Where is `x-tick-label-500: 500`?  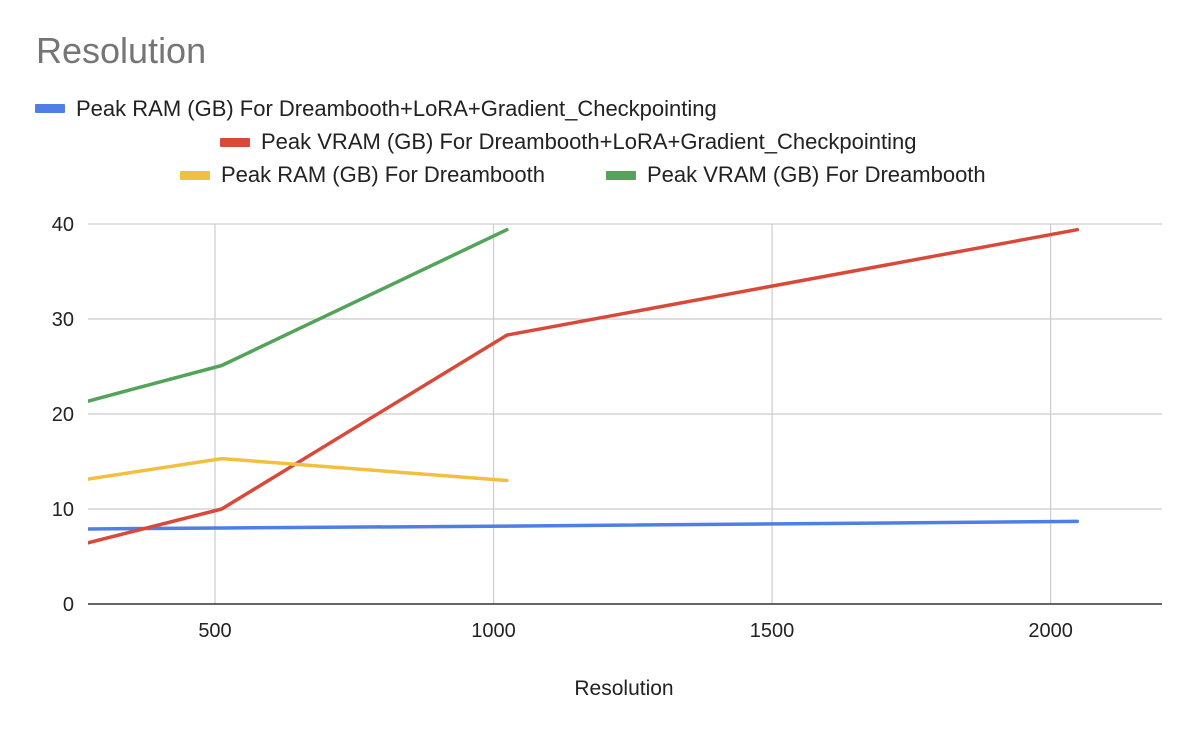
x-tick-label-500: 500 is located at coordinates (214, 631).